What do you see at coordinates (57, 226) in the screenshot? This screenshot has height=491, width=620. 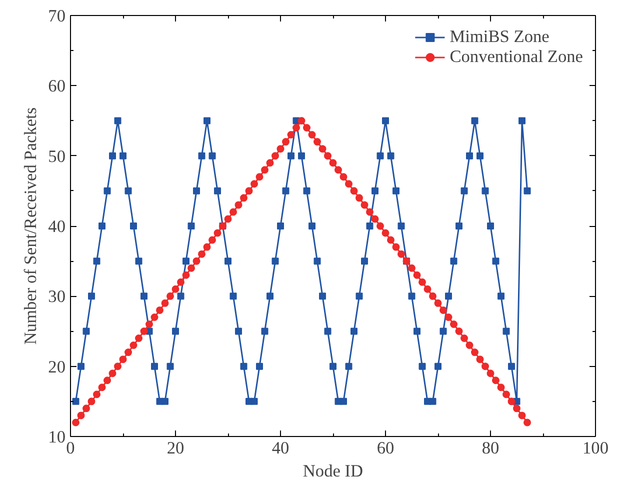 I see `y-tick-label: 40` at bounding box center [57, 226].